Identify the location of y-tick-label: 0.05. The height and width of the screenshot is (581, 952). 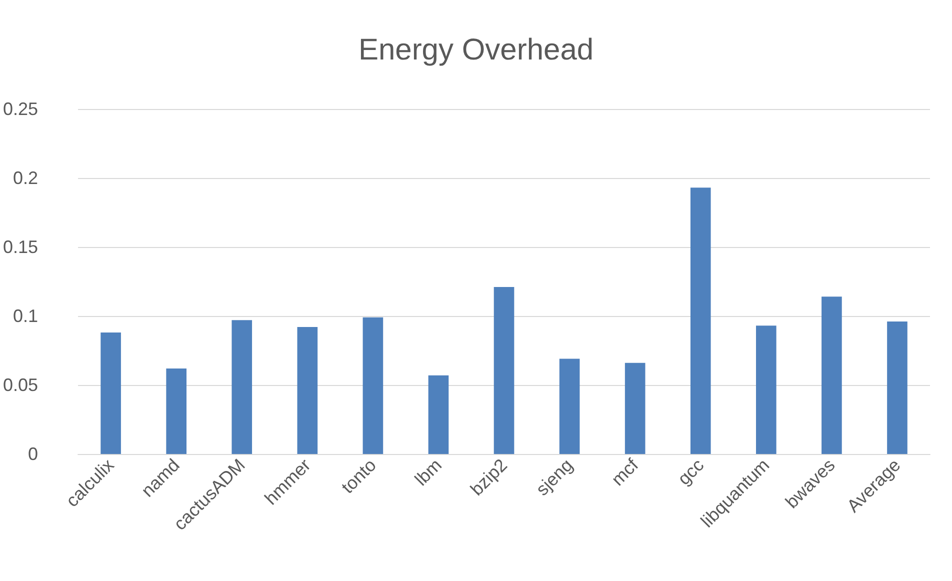
(20, 385).